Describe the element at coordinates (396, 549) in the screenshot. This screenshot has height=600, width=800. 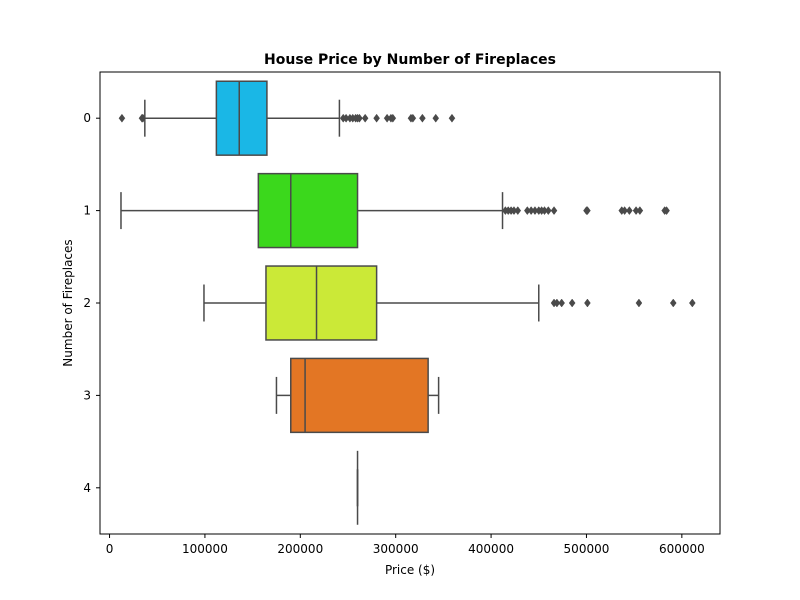
I see `x-tick-label: 300000` at that location.